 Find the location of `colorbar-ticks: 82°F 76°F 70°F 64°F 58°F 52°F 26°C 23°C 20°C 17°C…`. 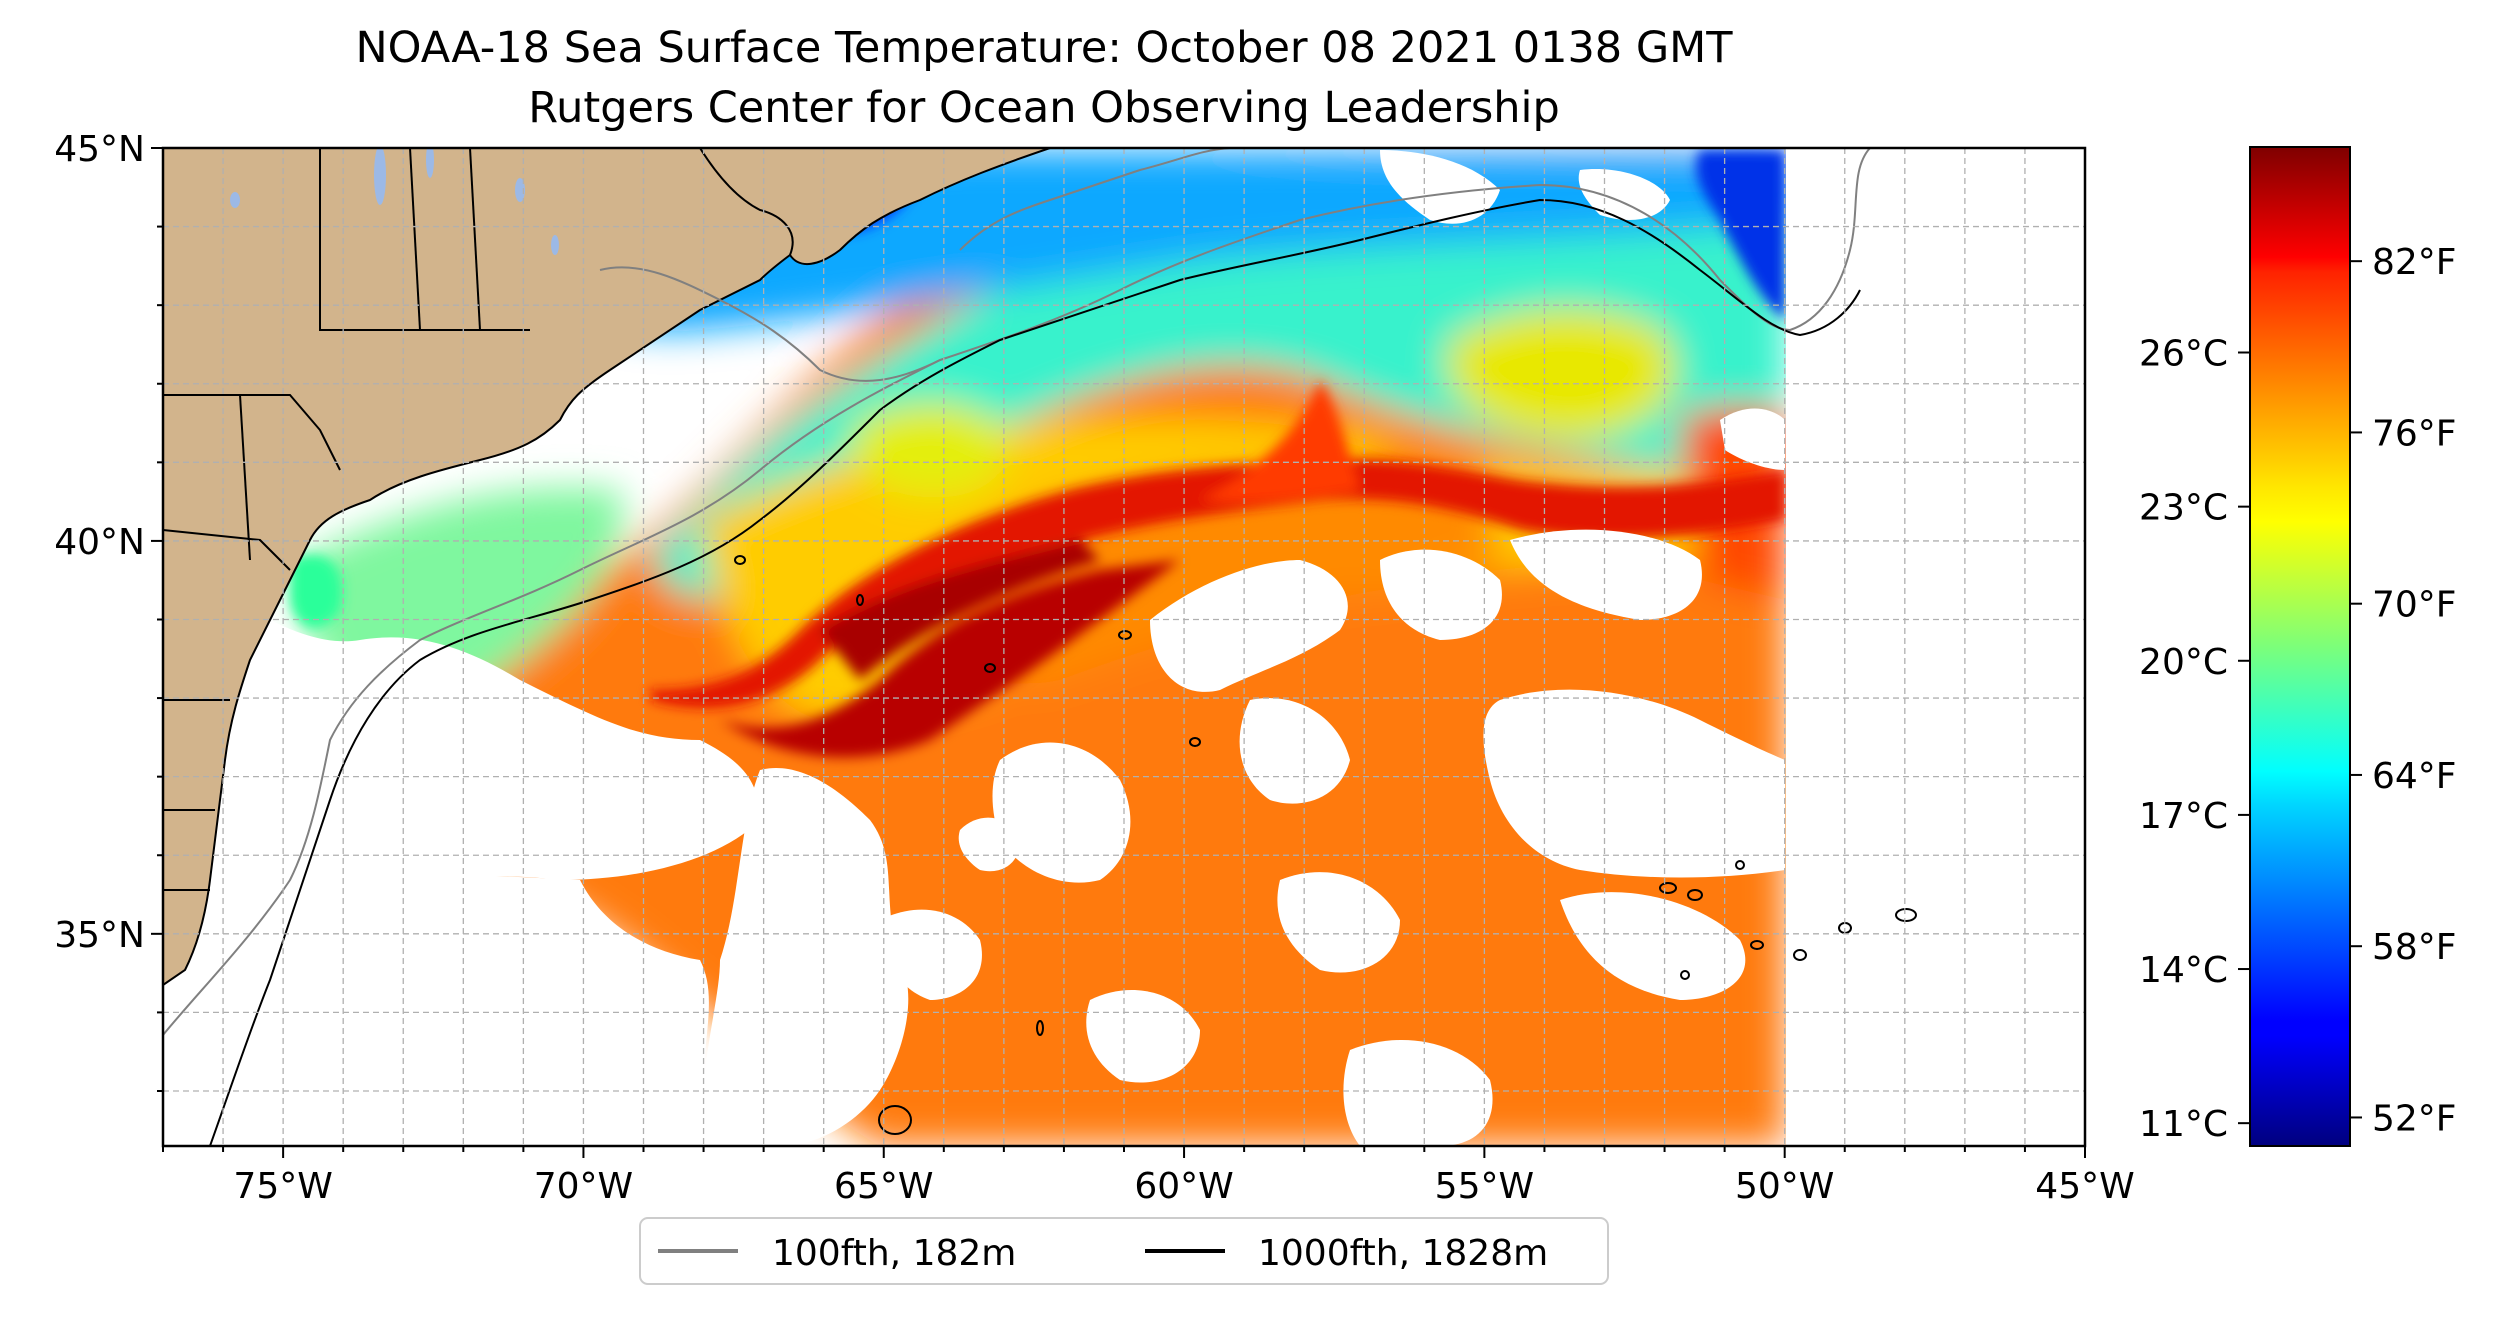

colorbar-ticks: 82°F 76°F 70°F 64°F 58°F 52°F 26°C 23°C 20°C 17°C… is located at coordinates (2297, 693).